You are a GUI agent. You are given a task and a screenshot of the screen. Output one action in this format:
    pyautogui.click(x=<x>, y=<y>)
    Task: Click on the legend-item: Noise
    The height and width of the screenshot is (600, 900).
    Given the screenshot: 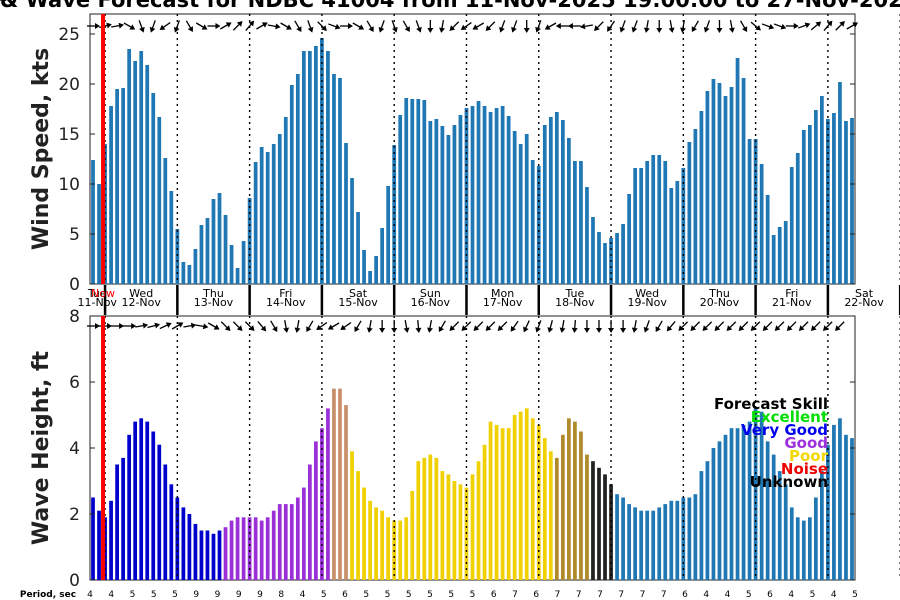 What is the action you would take?
    pyautogui.click(x=804, y=469)
    